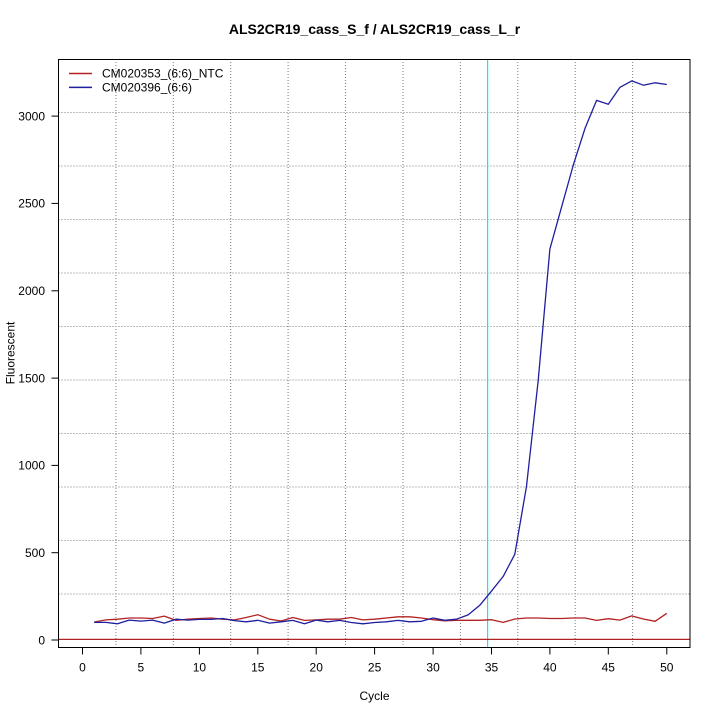 This screenshot has width=720, height=720. What do you see at coordinates (35, 553) in the screenshot?
I see `svg-text: 500` at bounding box center [35, 553].